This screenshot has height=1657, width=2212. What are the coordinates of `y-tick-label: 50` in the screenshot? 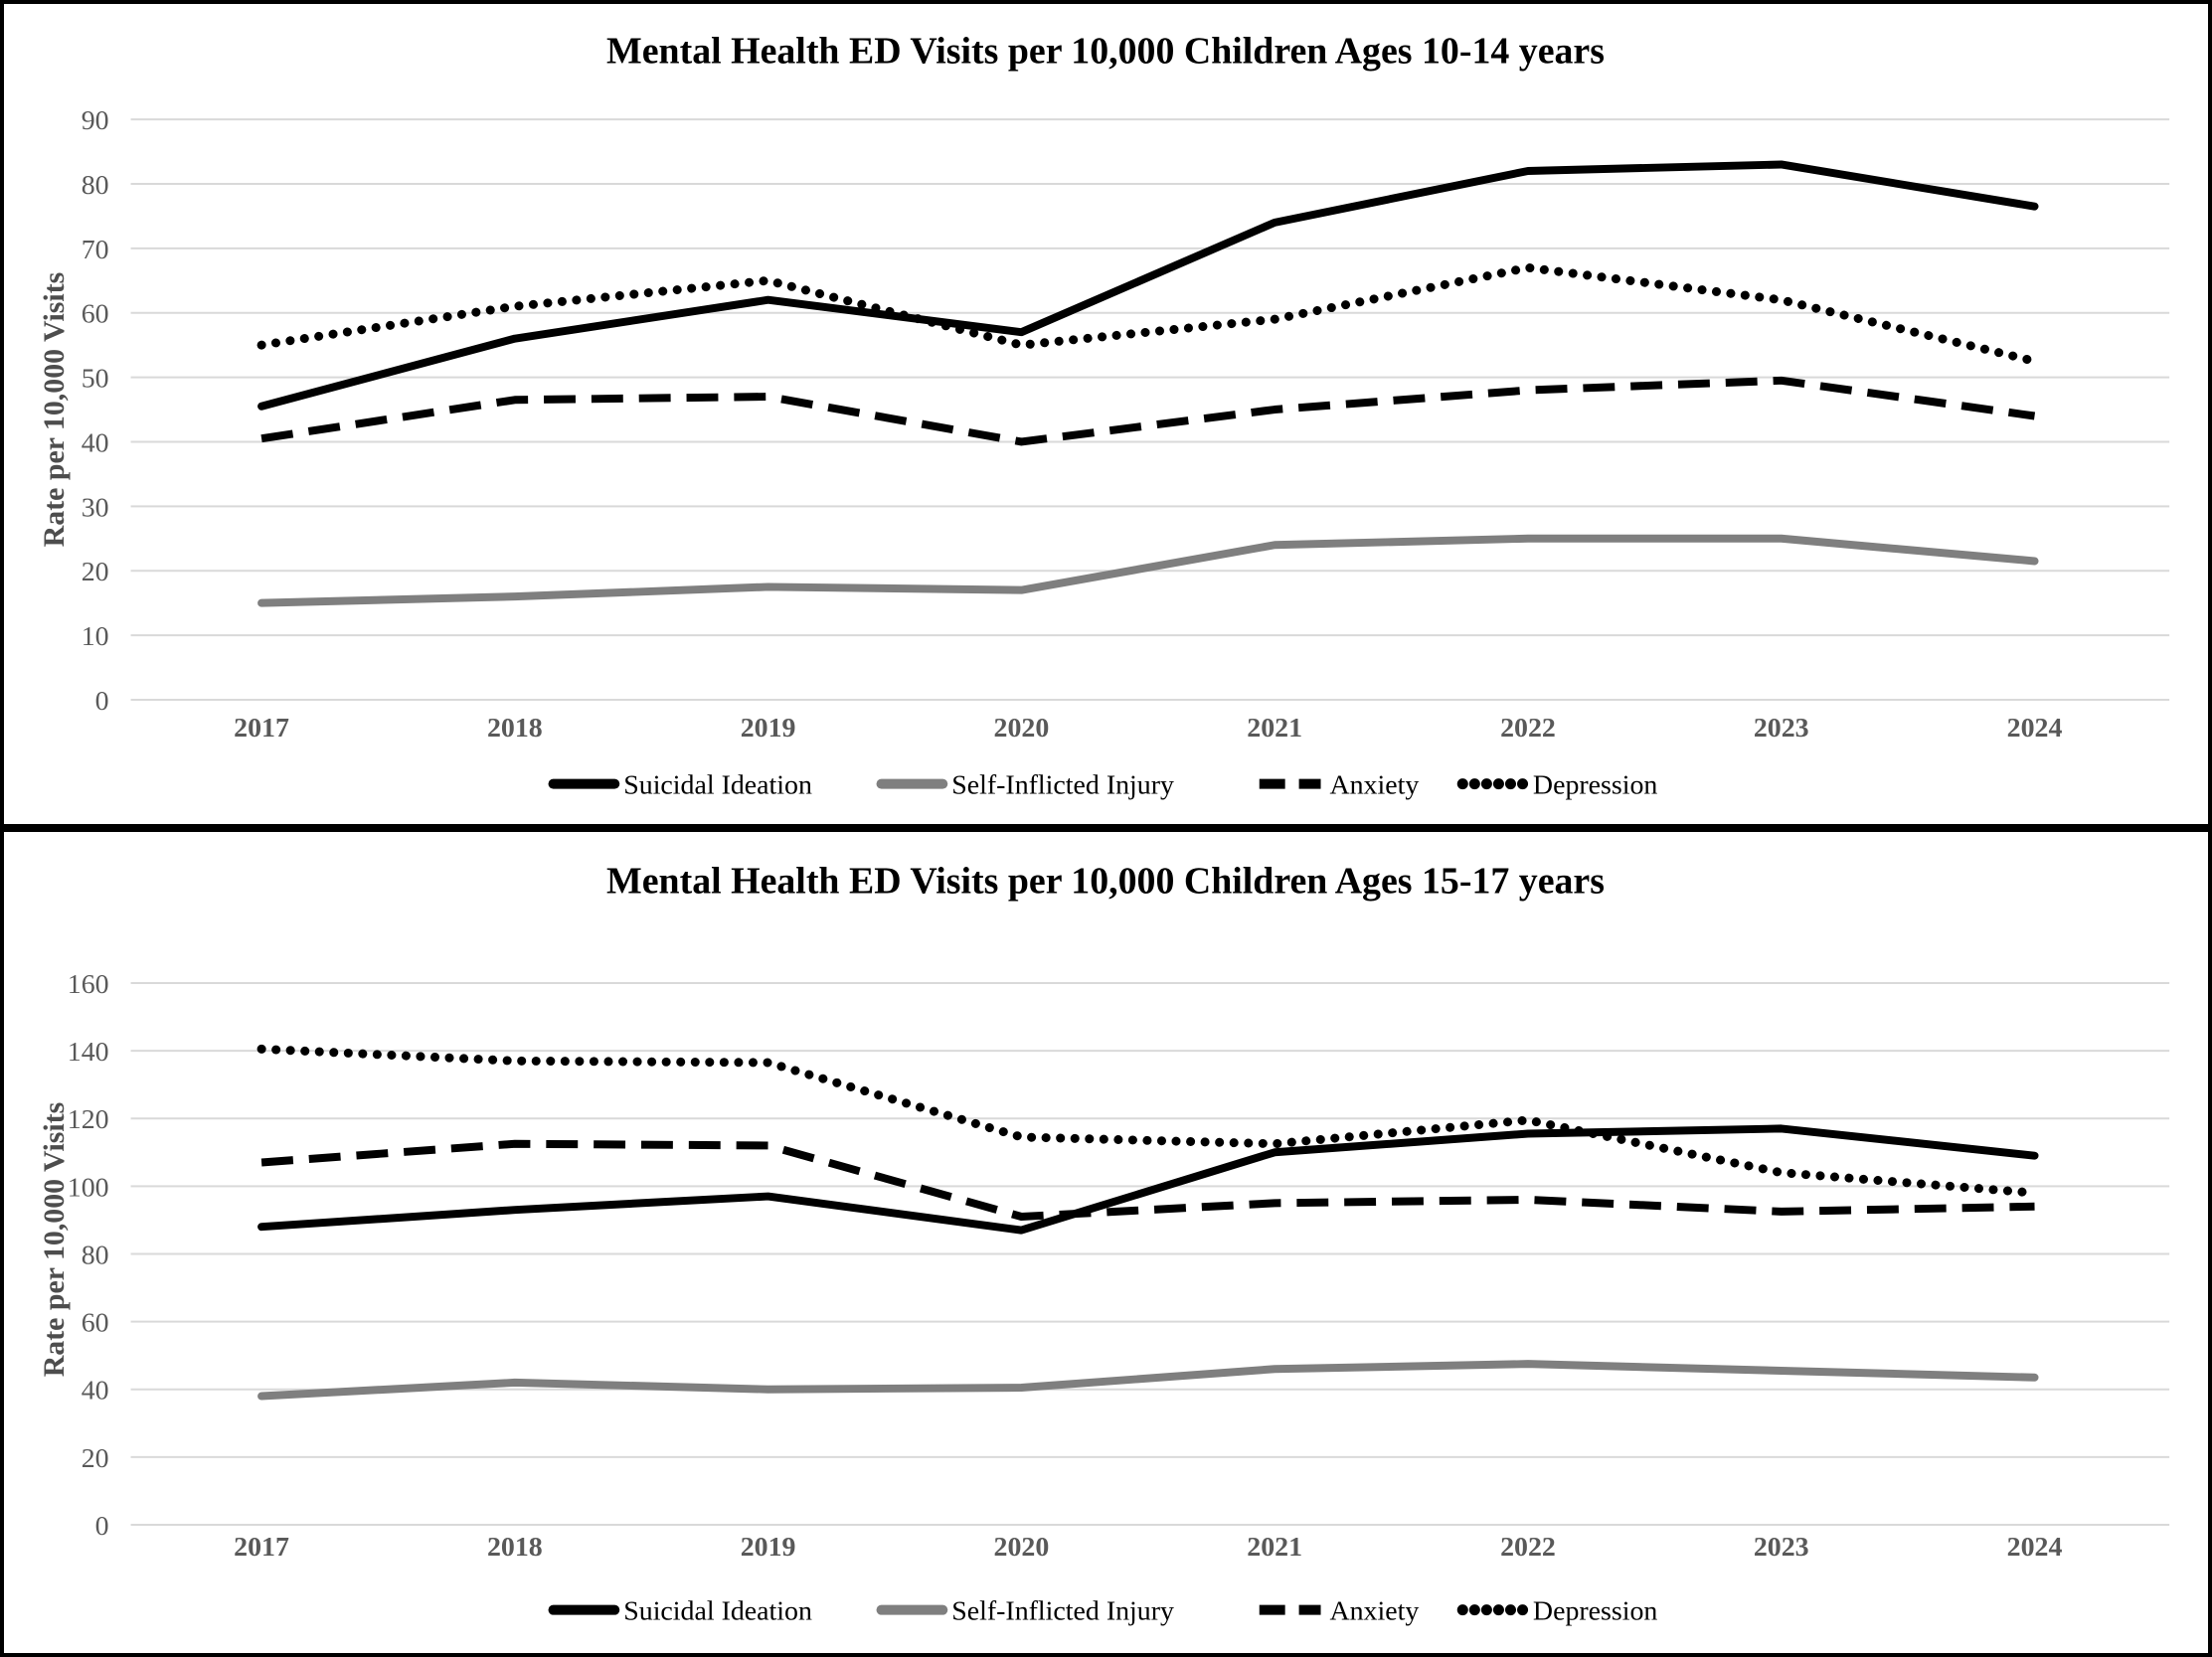 It's located at (95, 380).